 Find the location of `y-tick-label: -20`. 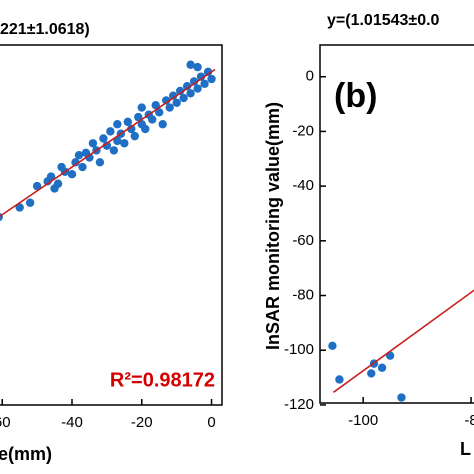

y-tick-label: -20 is located at coordinates (303, 130).